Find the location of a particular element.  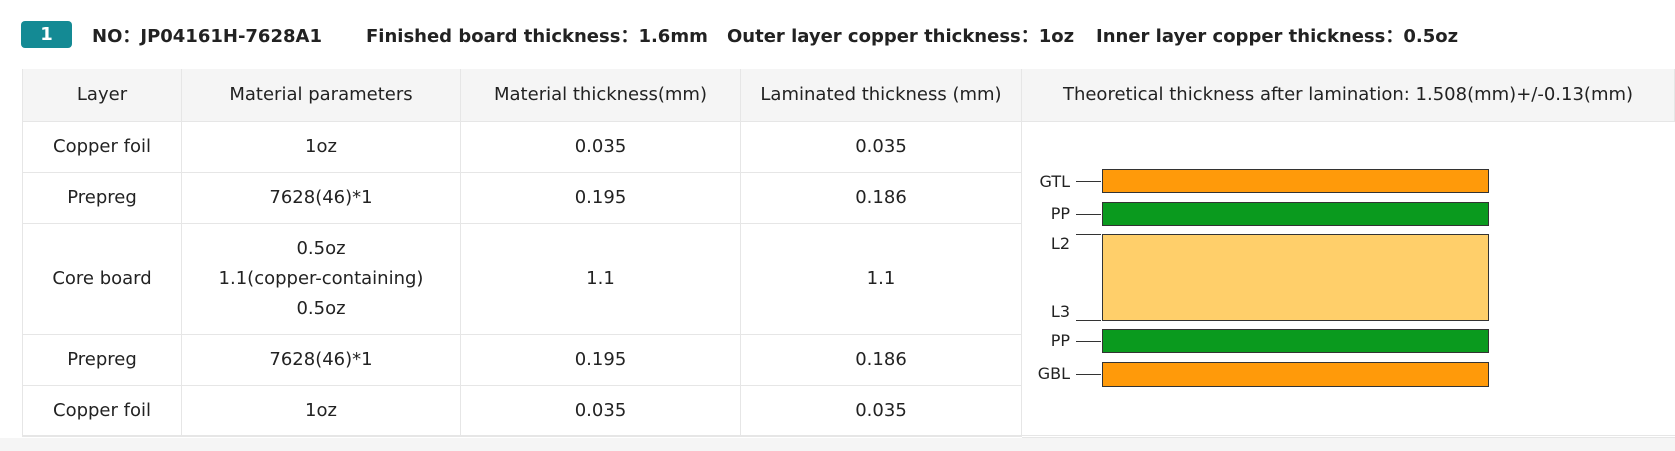

header-item: NO：JP04161H-7628A1 is located at coordinates (207, 36).